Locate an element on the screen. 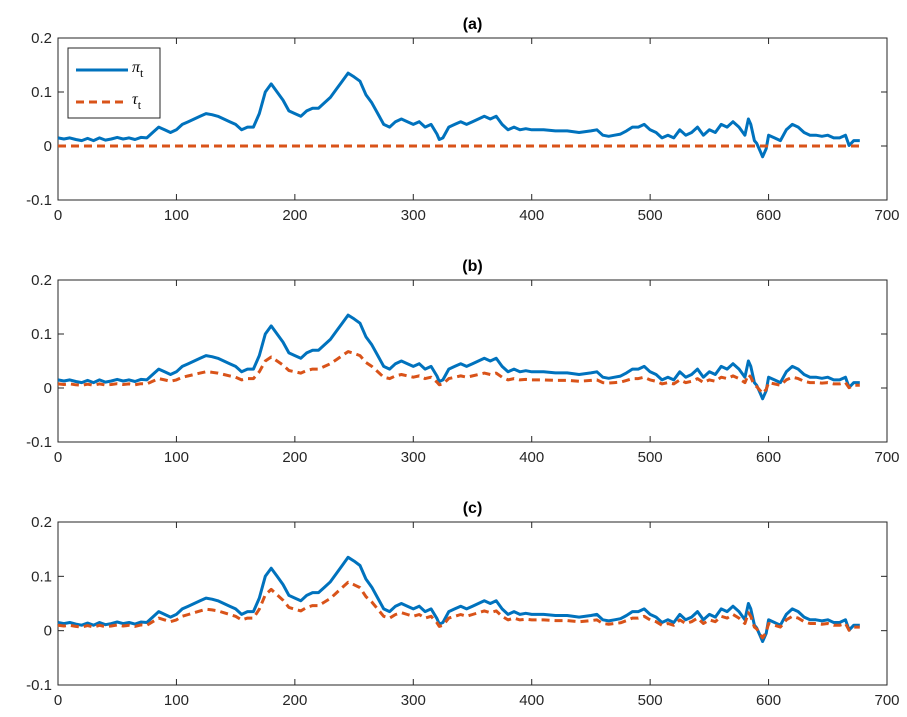 The image size is (907, 717). legend-box is located at coordinates (114, 83).